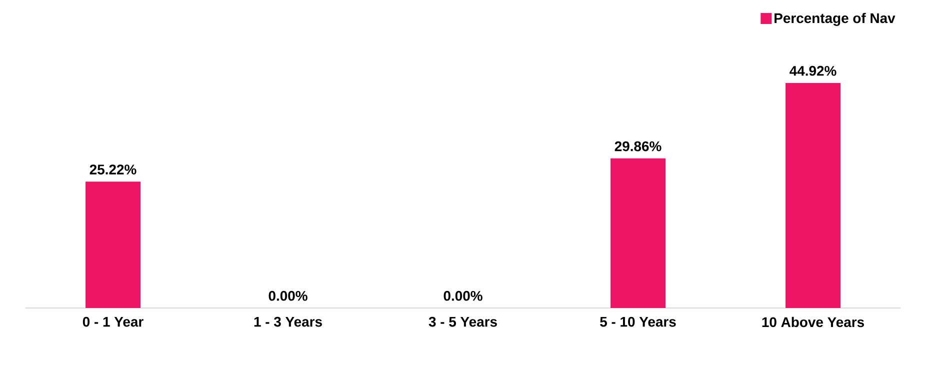  Describe the element at coordinates (288, 321) in the screenshot. I see `x-tick-label: 1 - 3 Years` at that location.